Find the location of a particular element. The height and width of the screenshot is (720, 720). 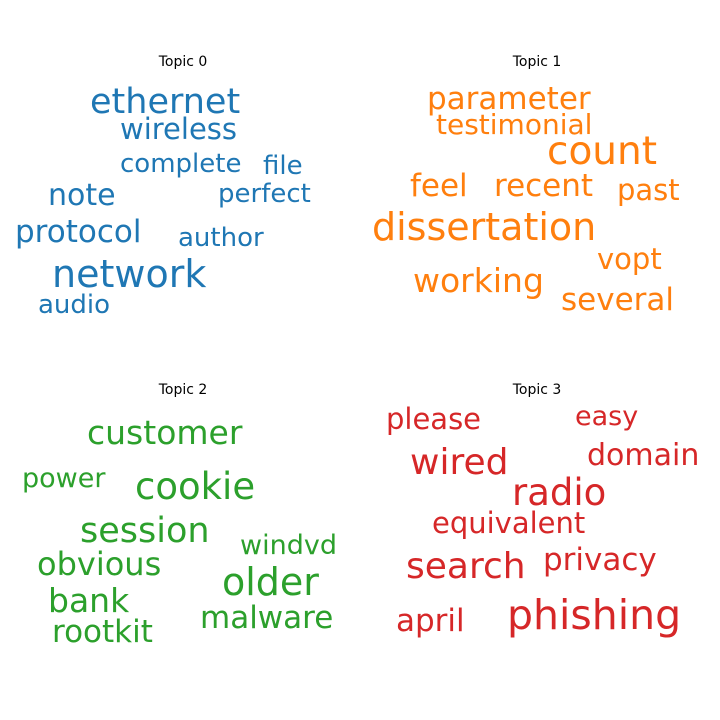

topic-2-word-cookie: cookie is located at coordinates (195, 486).